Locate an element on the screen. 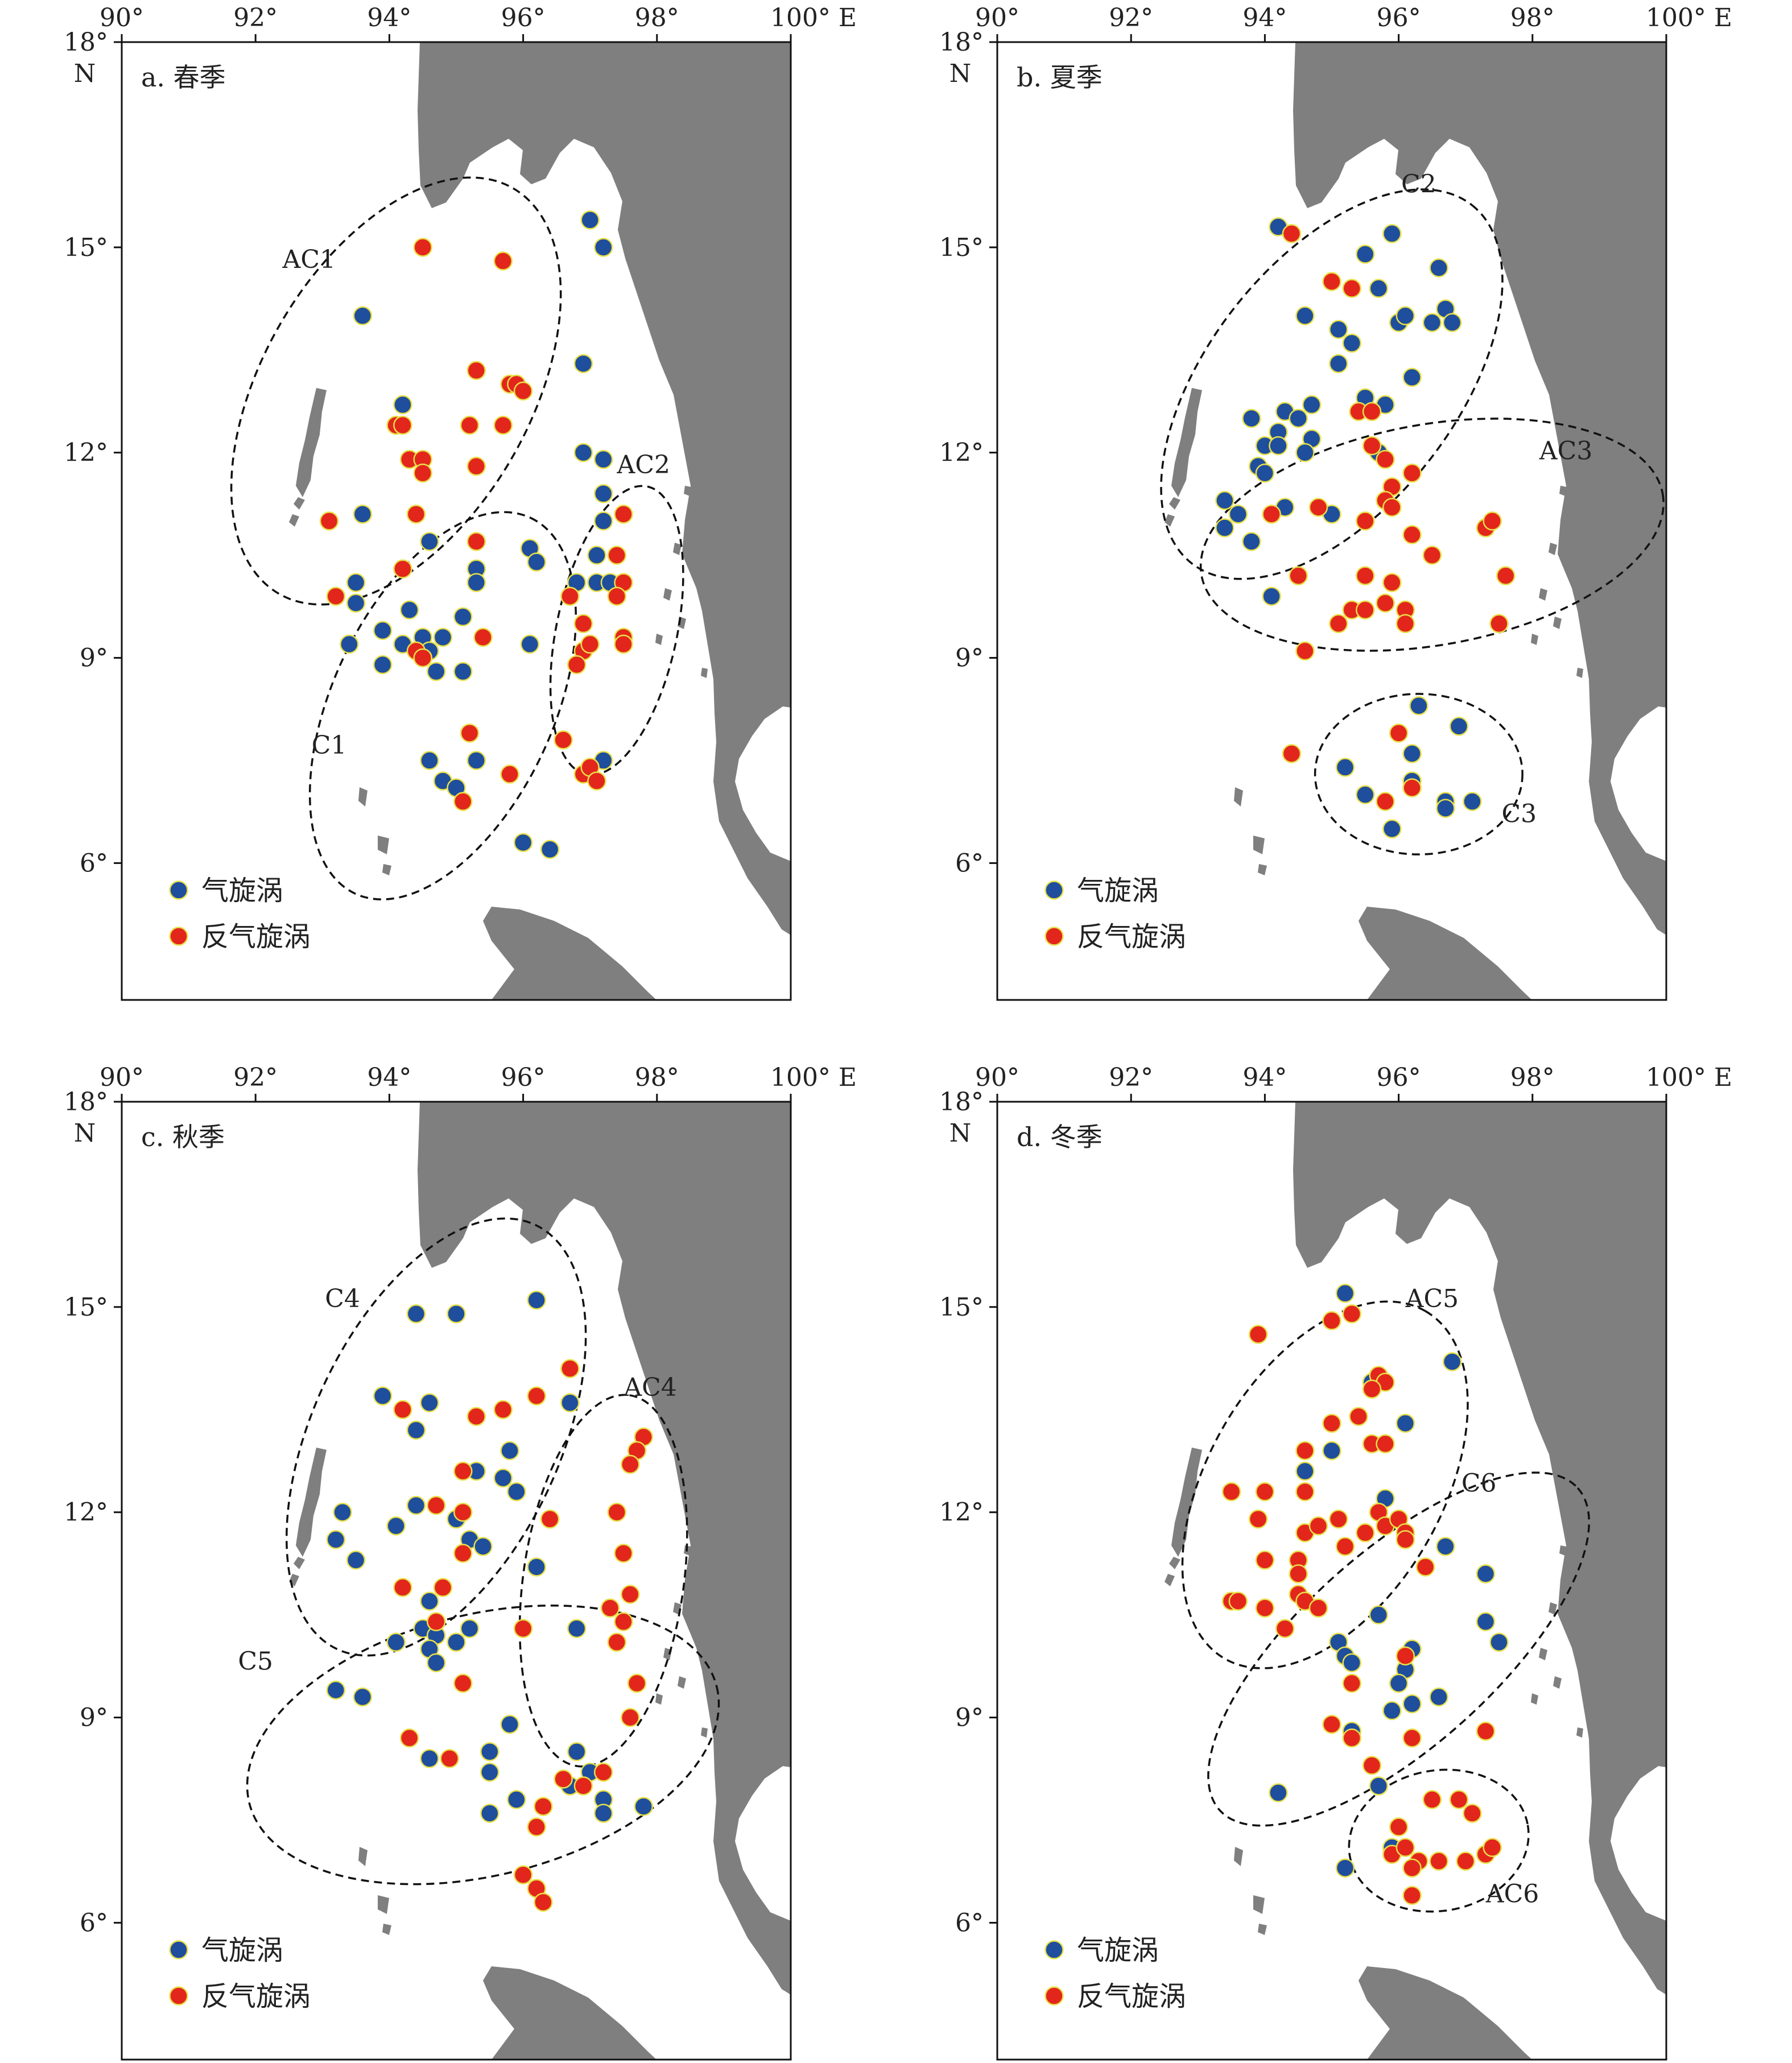 The height and width of the screenshot is (2063, 1792). lat-unit-label: N is located at coordinates (85, 1133).